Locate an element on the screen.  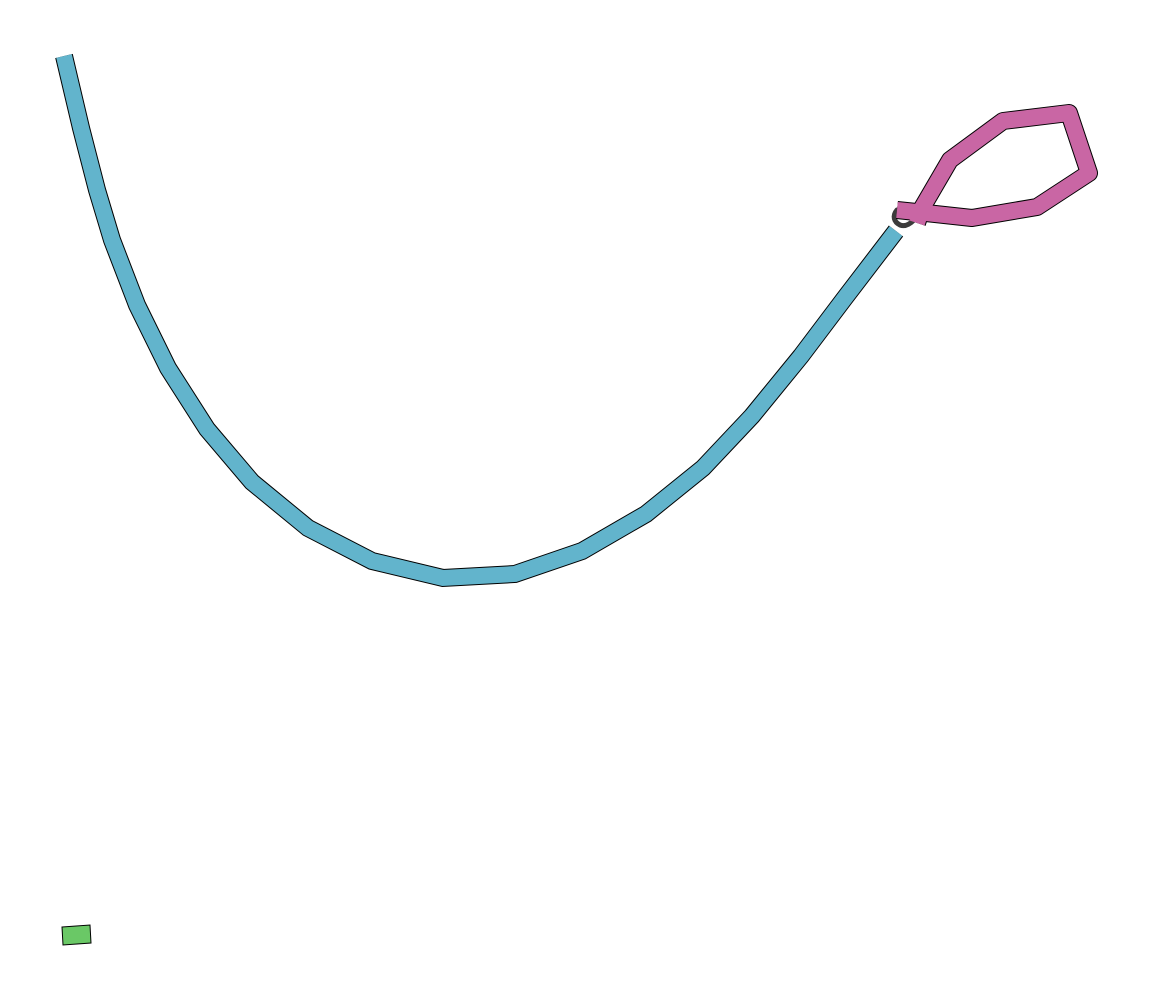
green-segment-block is located at coordinates (76, 935).